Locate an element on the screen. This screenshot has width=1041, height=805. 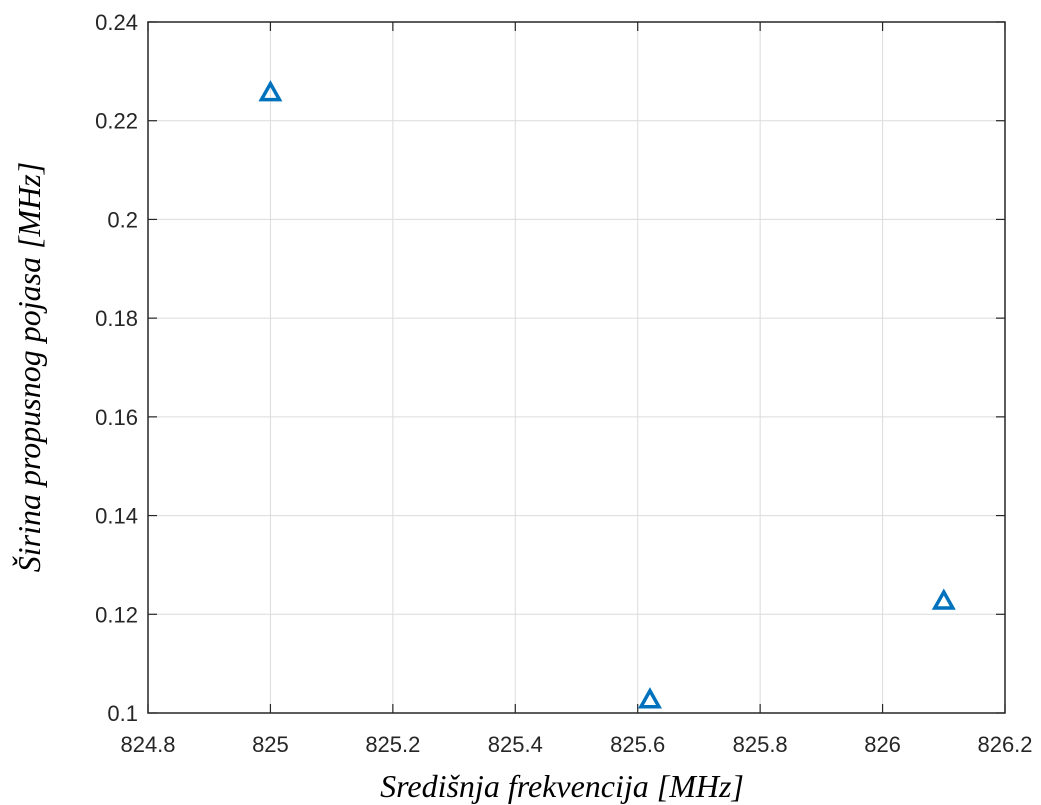
x-axis-label: Središnja frekvencija [MHz] is located at coordinates (562, 786).